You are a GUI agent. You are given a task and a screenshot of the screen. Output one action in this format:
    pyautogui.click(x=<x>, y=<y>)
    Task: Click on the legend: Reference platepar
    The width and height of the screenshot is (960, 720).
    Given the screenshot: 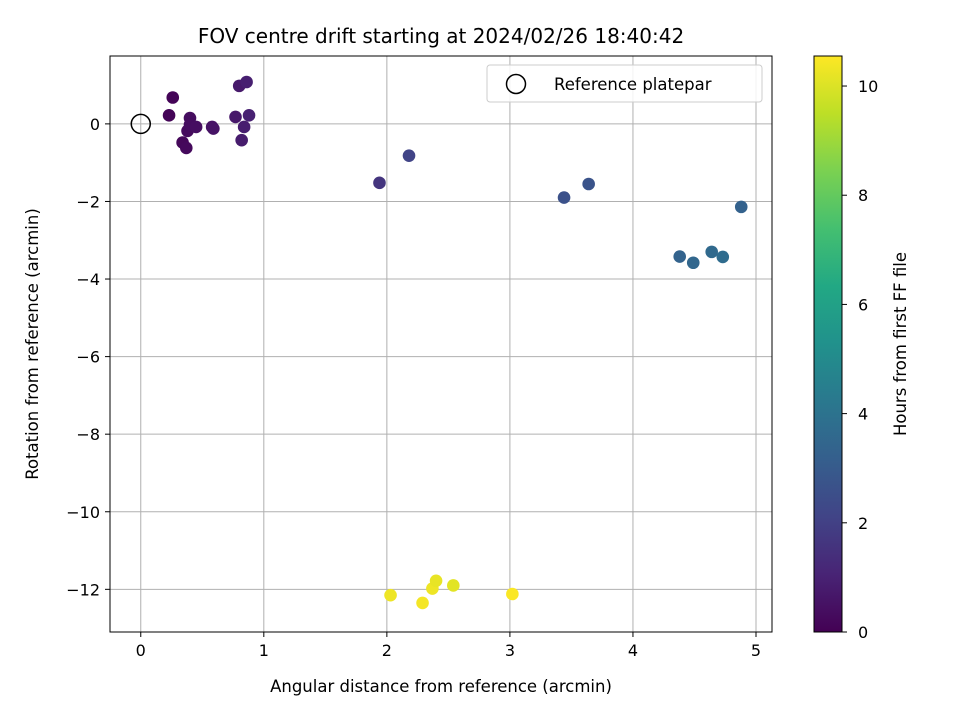 What is the action you would take?
    pyautogui.click(x=624, y=83)
    